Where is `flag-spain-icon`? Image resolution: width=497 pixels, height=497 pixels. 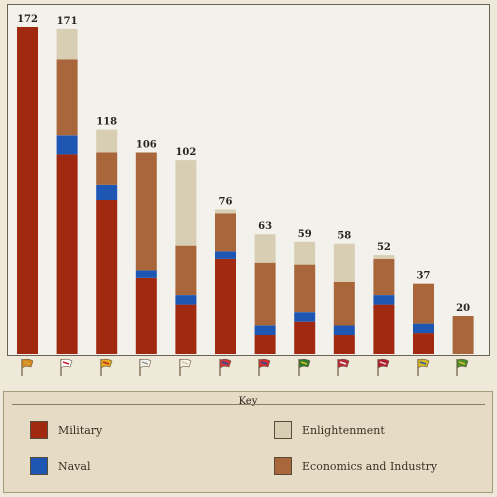 flag-spain-icon is located at coordinates (106, 367).